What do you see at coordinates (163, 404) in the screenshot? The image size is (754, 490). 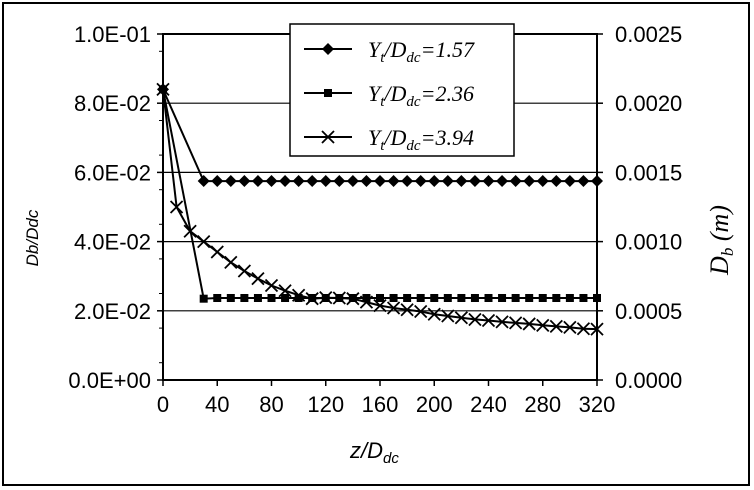 I see `x-tick-label: 0` at bounding box center [163, 404].